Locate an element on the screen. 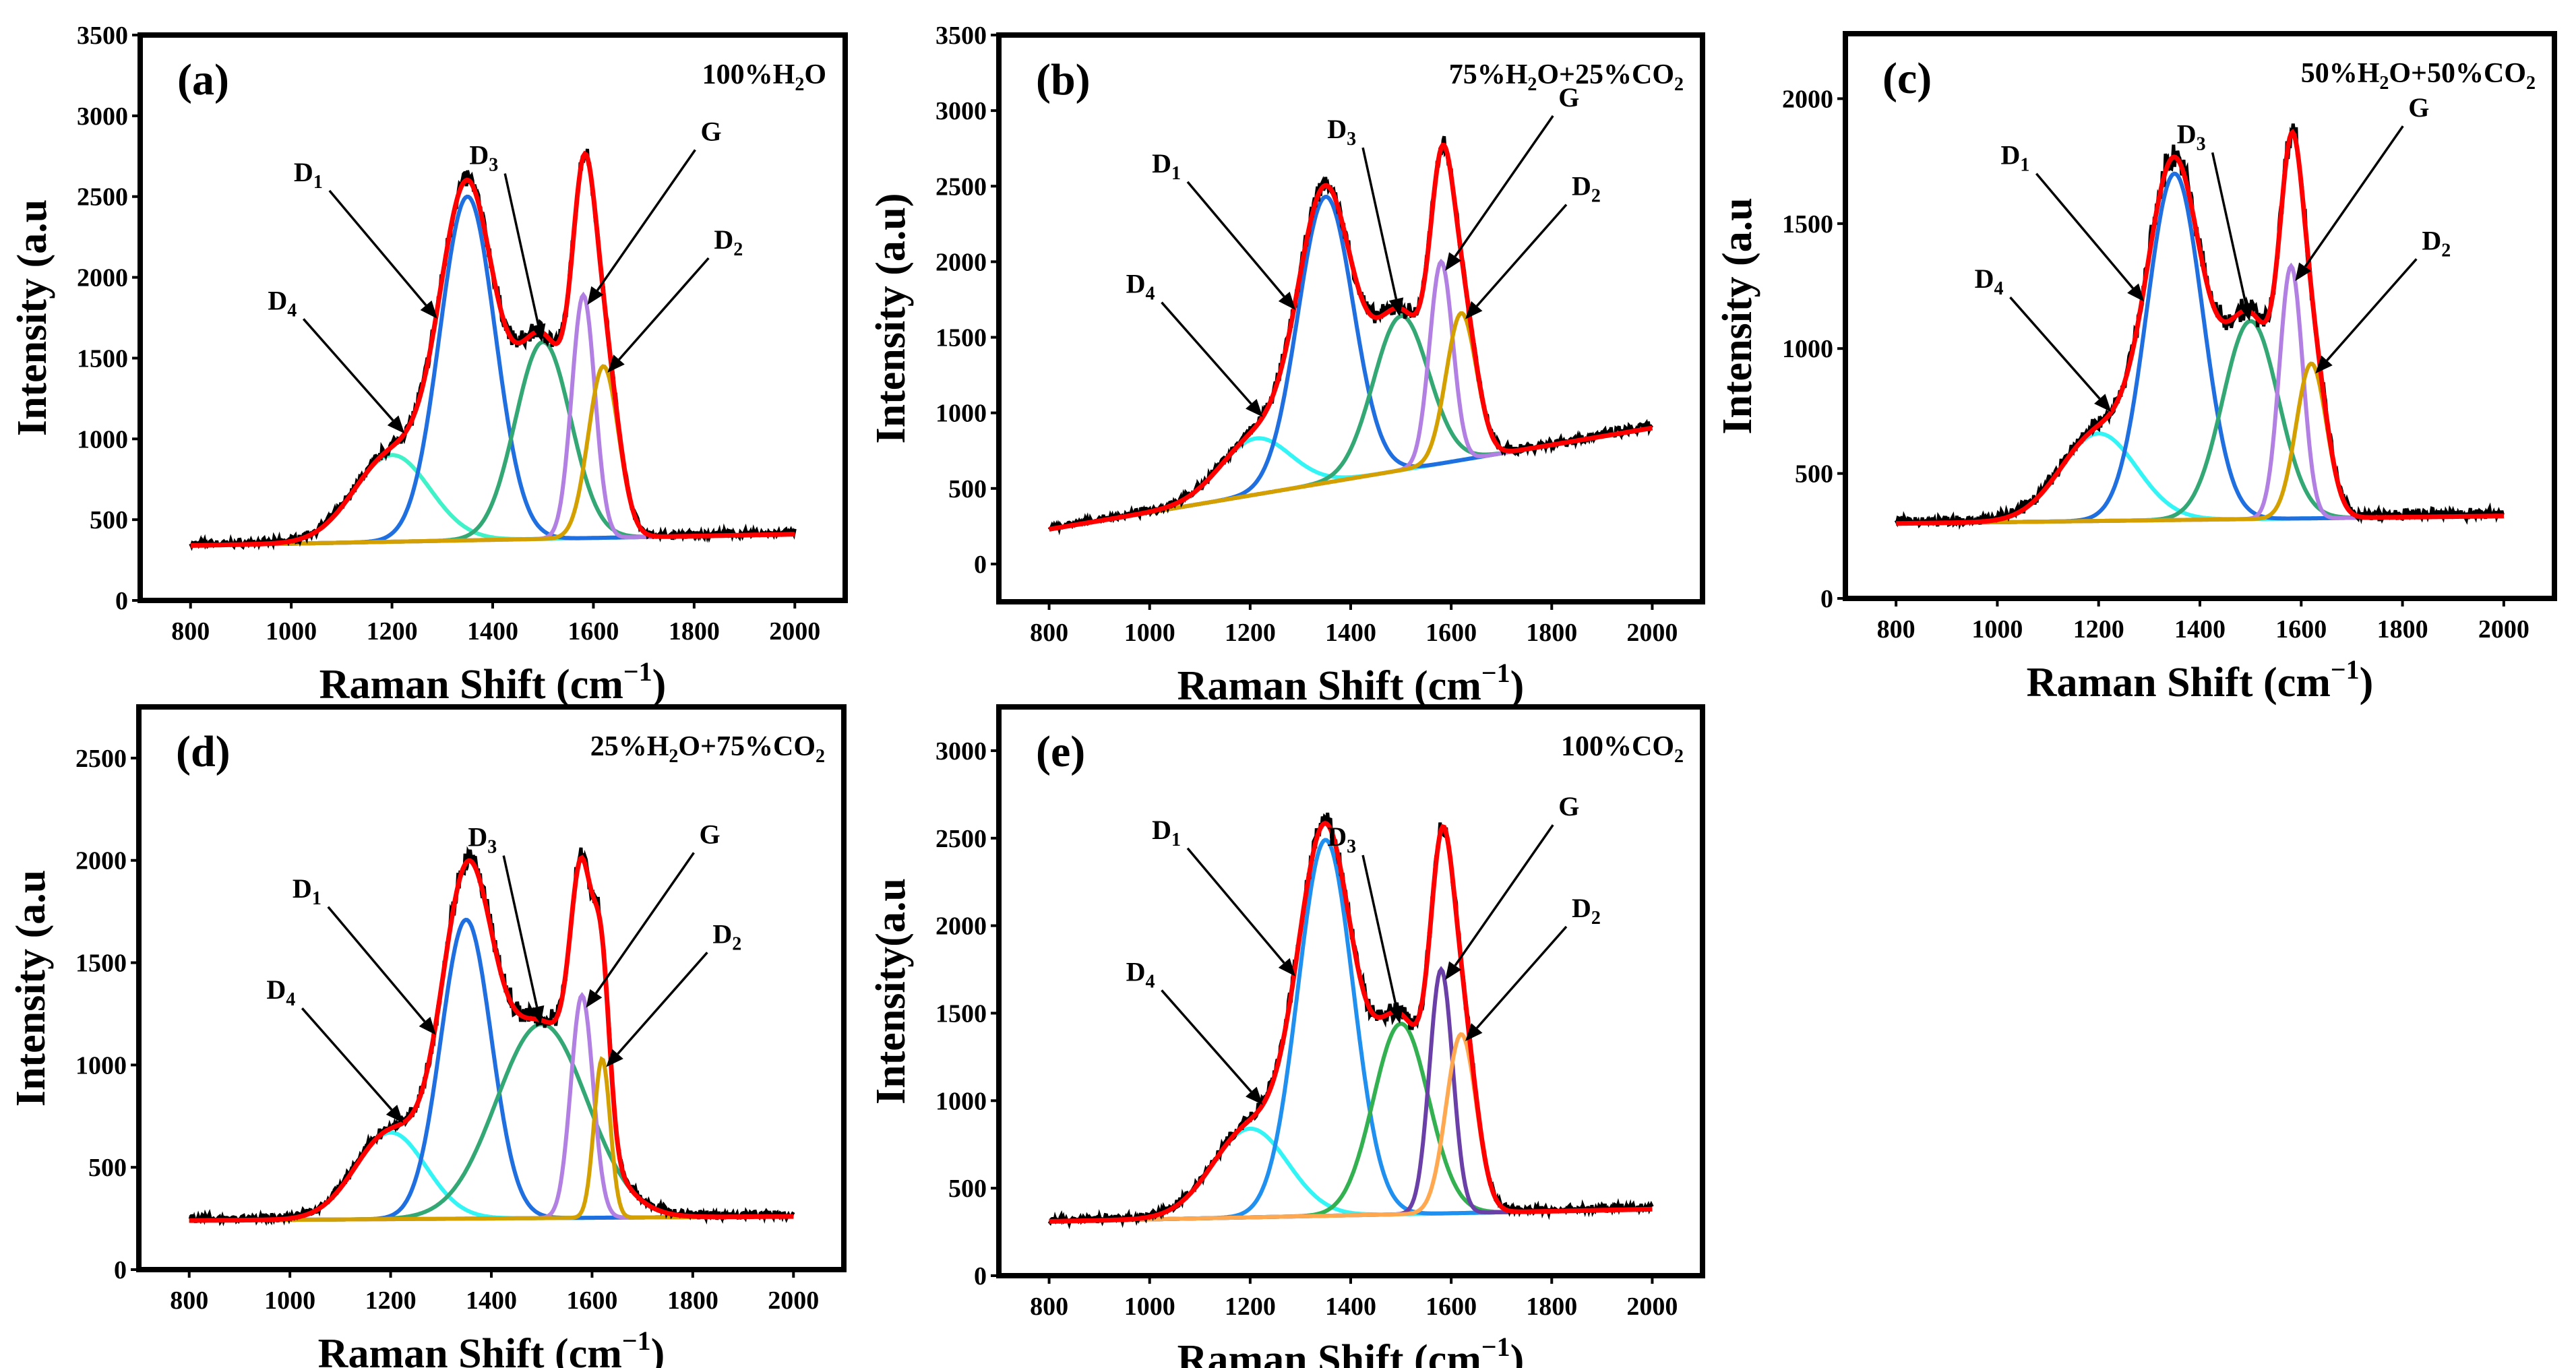 This screenshot has height=1368, width=2576. panel-label: (b) is located at coordinates (1063, 79).